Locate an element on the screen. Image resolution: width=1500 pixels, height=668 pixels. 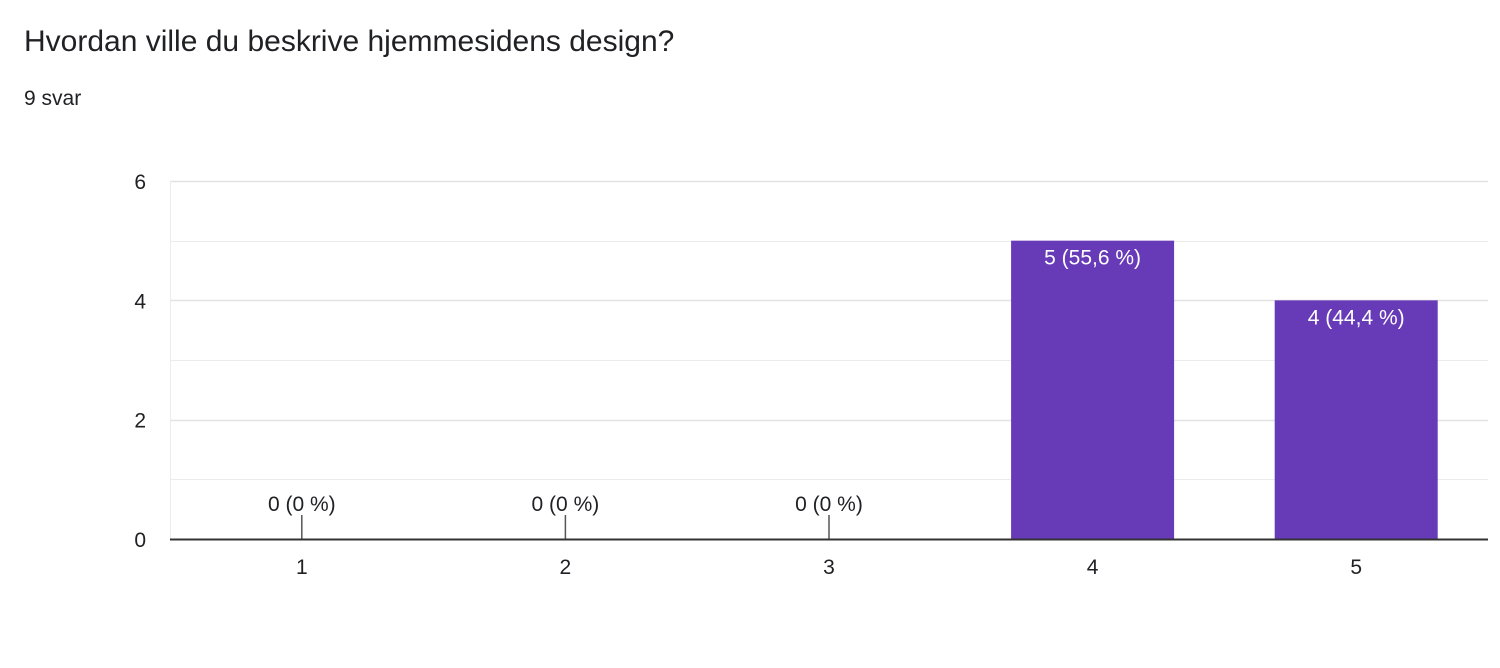
data-label: 5 (55,6 %) is located at coordinates (1092, 258).